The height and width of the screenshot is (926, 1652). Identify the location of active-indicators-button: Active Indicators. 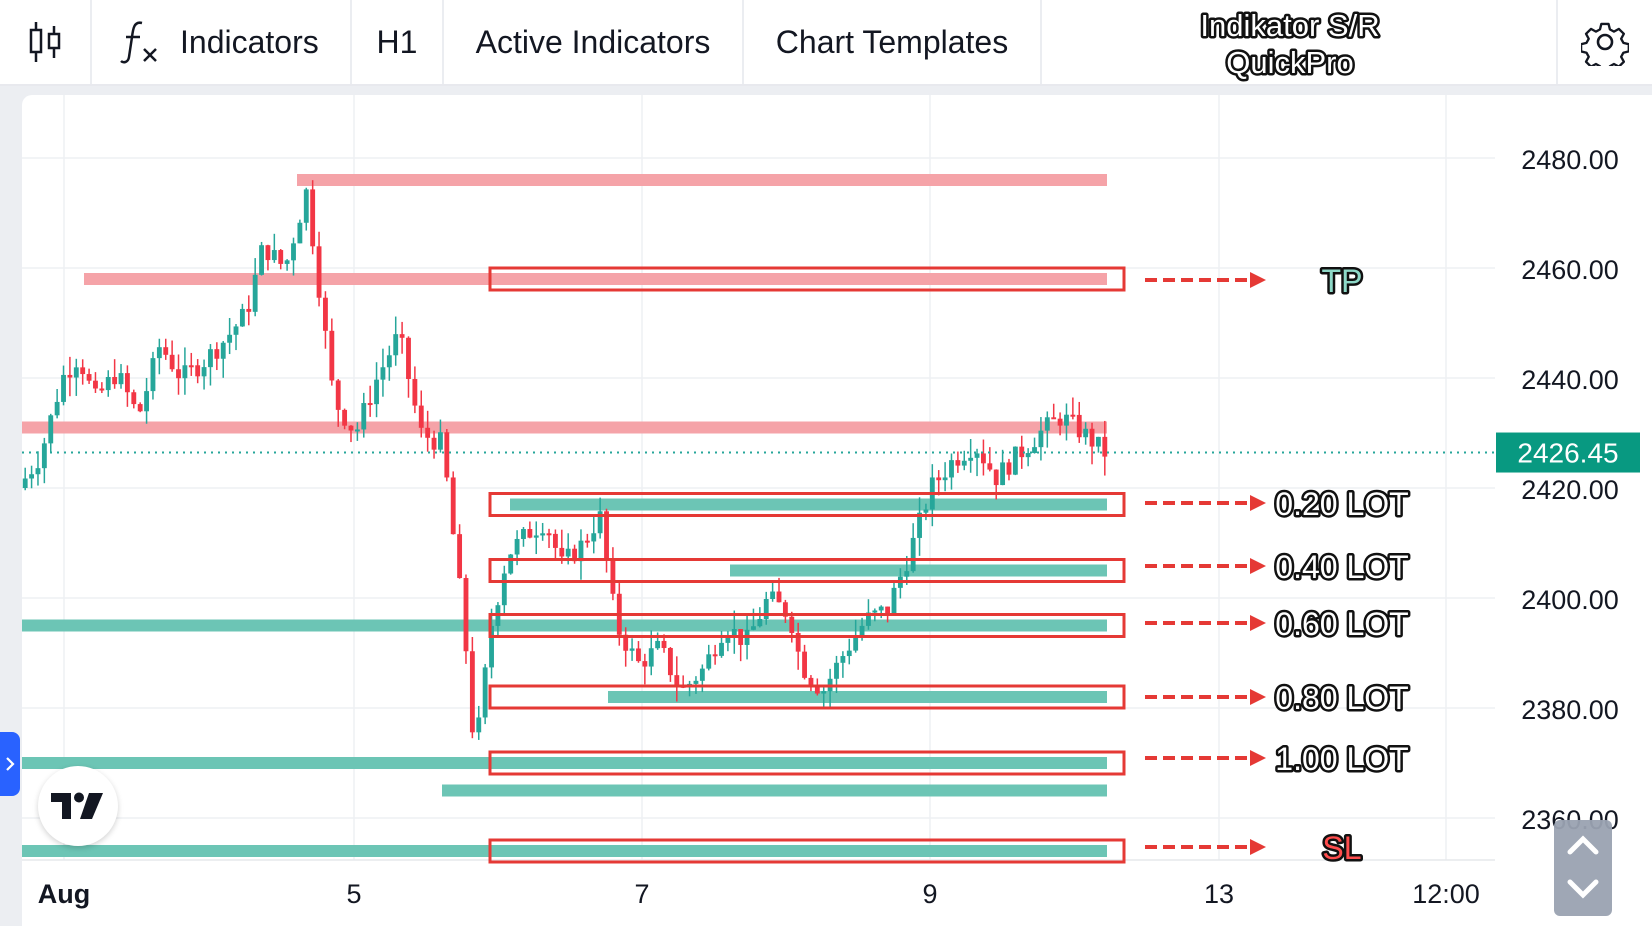
(593, 42).